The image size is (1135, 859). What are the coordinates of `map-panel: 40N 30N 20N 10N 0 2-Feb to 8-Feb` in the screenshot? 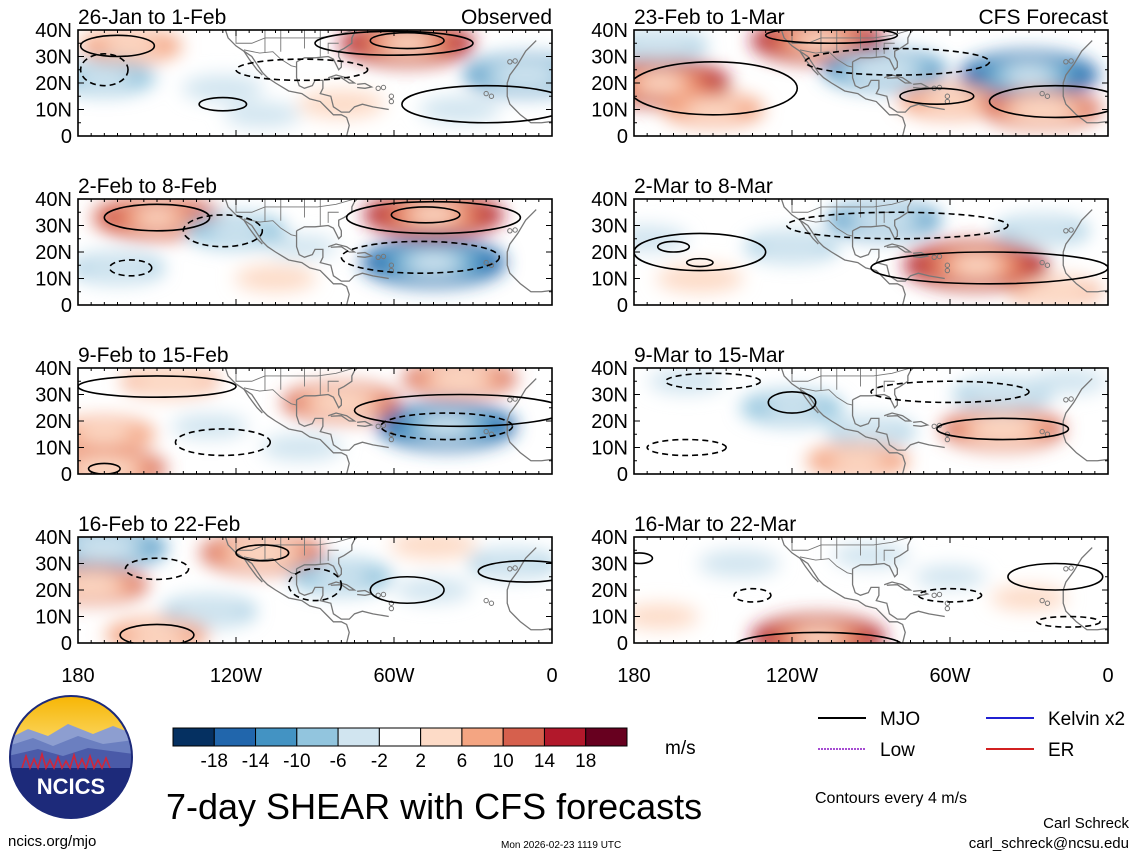 It's located at (294, 246).